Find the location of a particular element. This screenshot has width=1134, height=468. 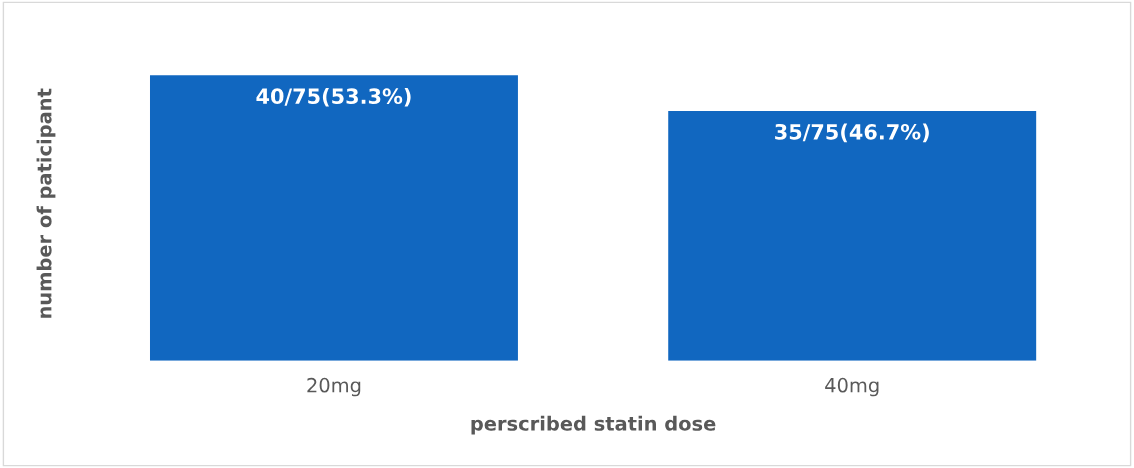

y-axis-title: number of paticipant is located at coordinates (46, 203).